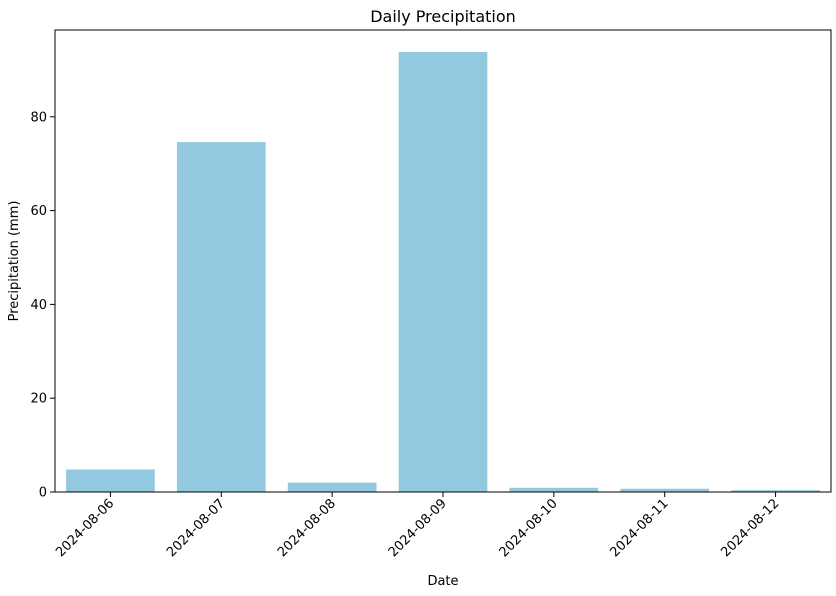  I want to click on y-tick-label: 60, so click(38, 211).